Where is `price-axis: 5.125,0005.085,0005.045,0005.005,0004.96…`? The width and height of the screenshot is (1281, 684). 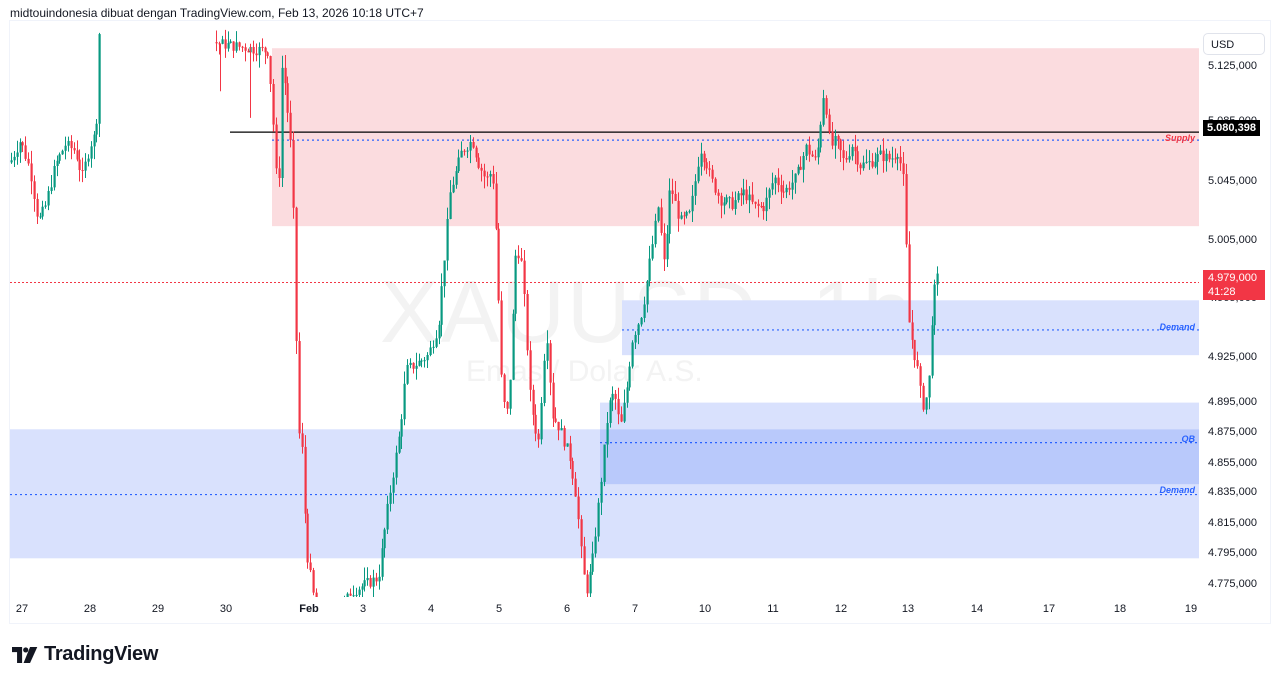 price-axis: 5.125,0005.085,0005.045,0005.005,0004.96… is located at coordinates (1234, 309).